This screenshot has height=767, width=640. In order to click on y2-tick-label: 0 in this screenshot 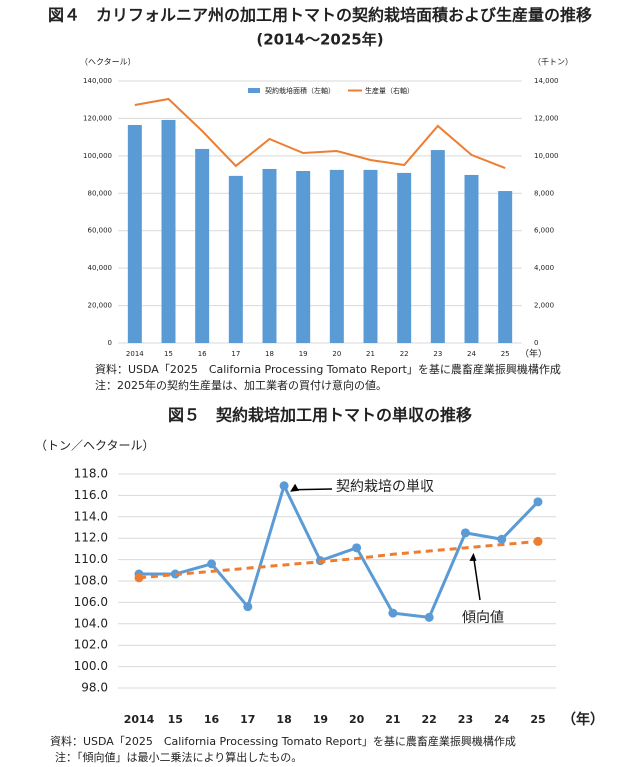, I will do `click(536, 343)`.